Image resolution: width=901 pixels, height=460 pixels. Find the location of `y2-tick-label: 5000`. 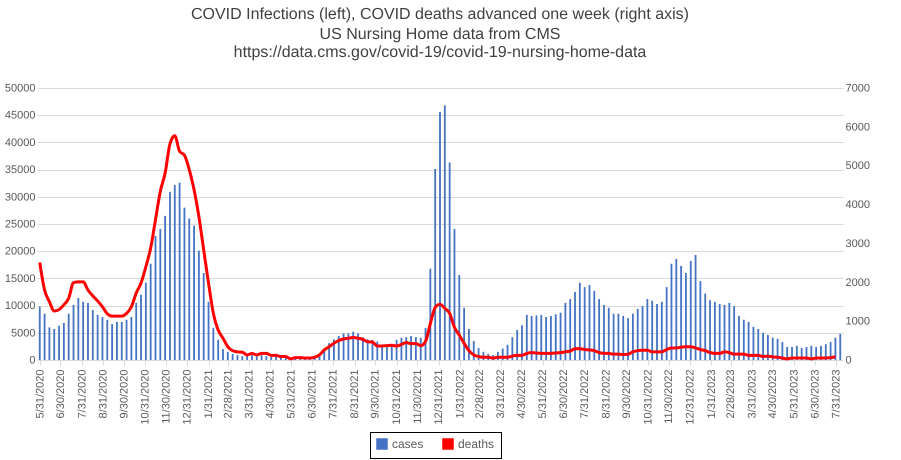

y2-tick-label: 5000 is located at coordinates (858, 166).